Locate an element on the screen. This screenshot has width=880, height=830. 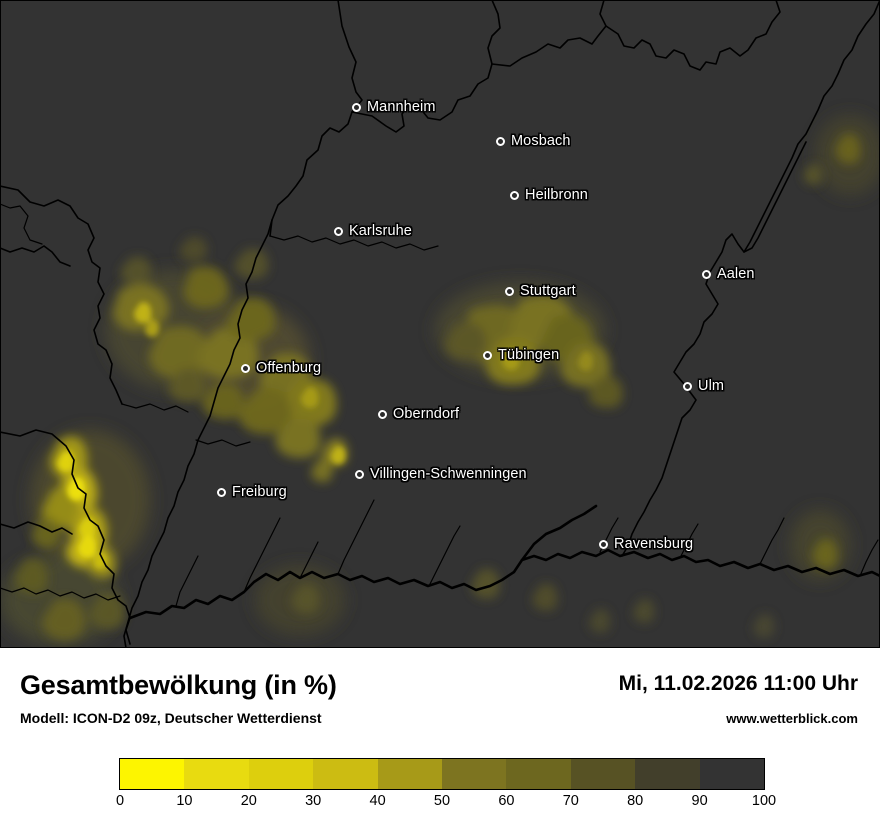
city-label: Stuttgart is located at coordinates (548, 291).